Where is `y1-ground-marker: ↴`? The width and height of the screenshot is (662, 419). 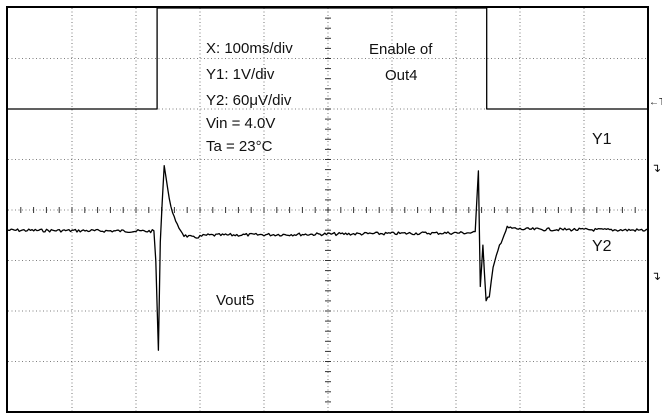
y1-ground-marker: ↴ is located at coordinates (656, 168).